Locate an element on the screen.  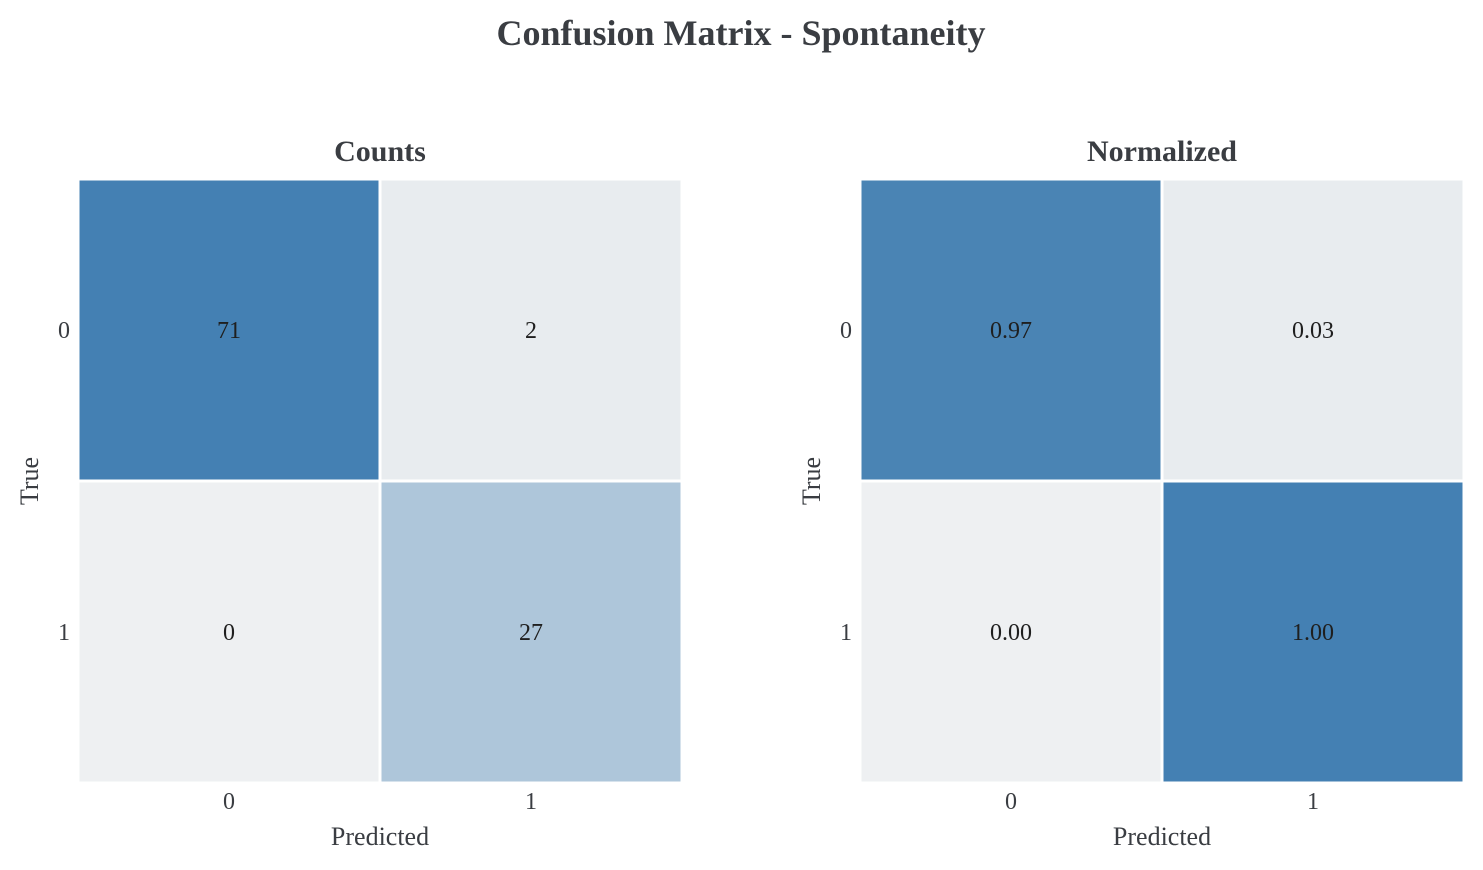
cell-value-label-1-0: 0.00 is located at coordinates (1011, 633).